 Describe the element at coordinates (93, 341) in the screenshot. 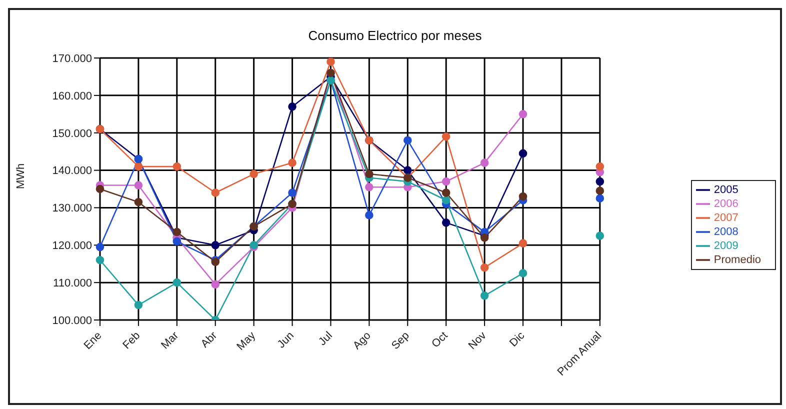

I see `x-tick-label: Ene` at that location.